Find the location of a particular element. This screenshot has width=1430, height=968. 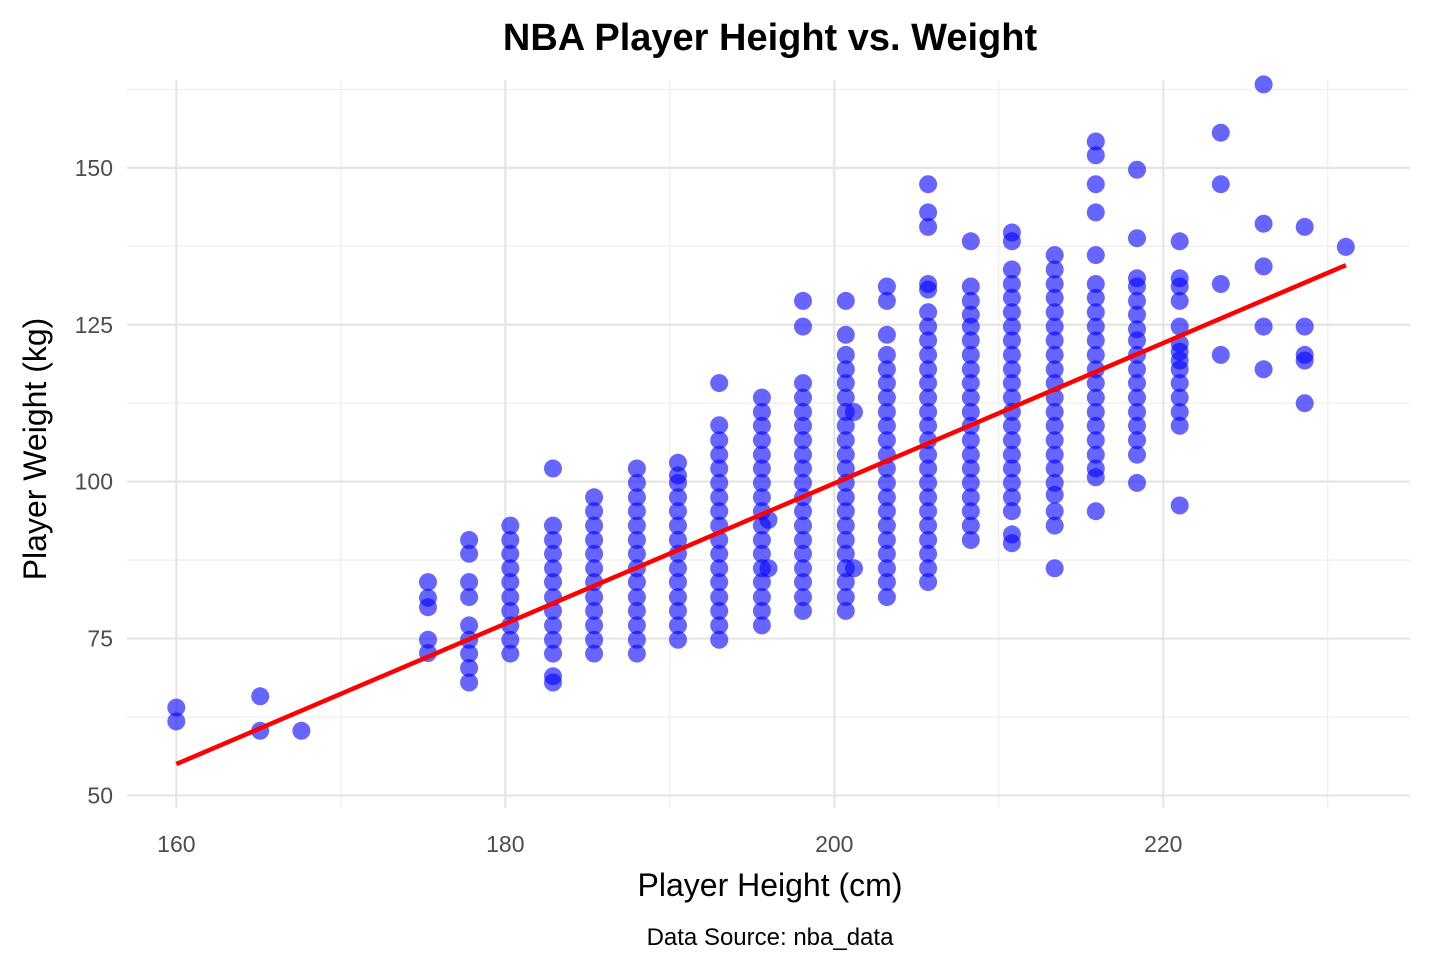

y-tick-label: 50 is located at coordinates (100, 795).